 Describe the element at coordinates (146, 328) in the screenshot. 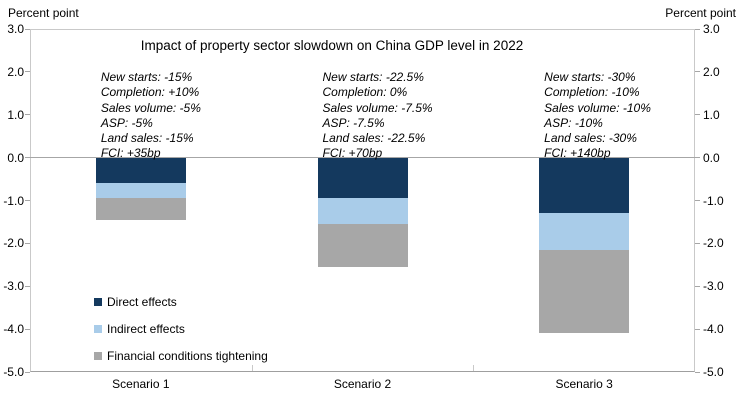

I see `legend-label: Indirect effects` at that location.